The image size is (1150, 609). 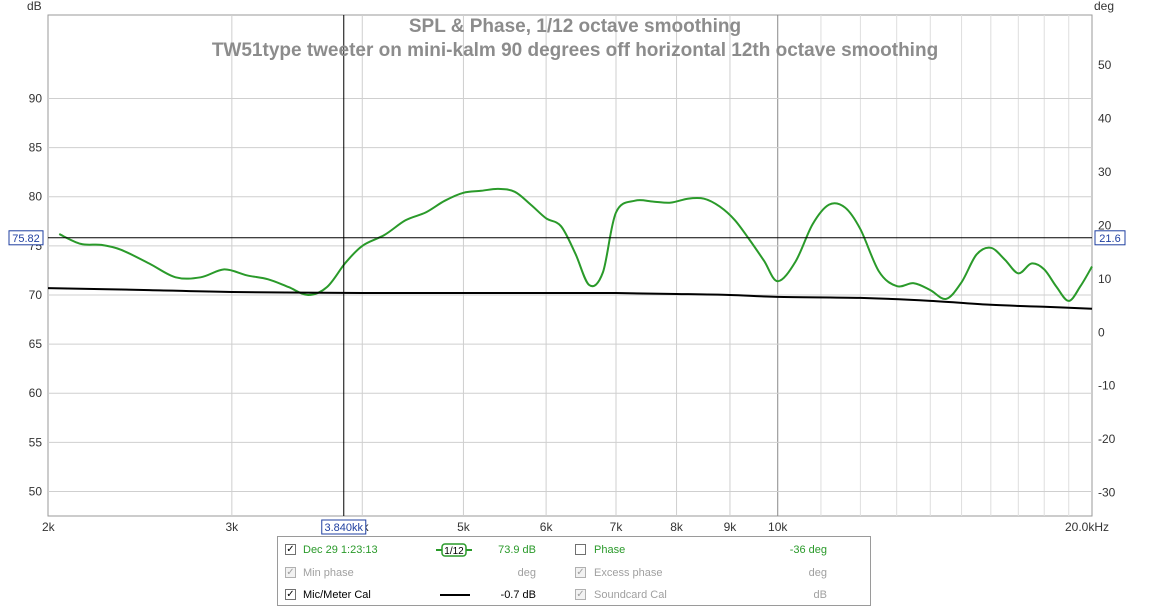 I want to click on y-right-tick-0: 0, so click(x=1101, y=332).